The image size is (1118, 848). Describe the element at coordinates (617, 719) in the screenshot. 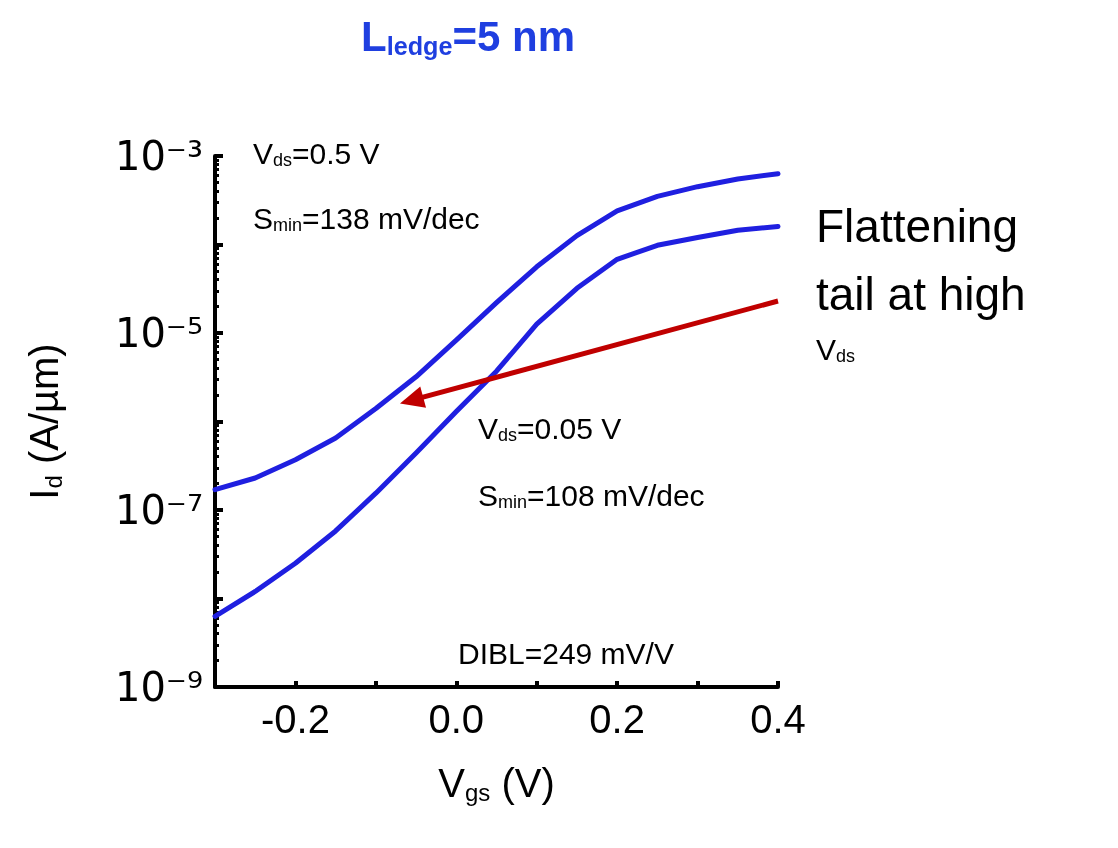

I see `x-tick-label: 0.2` at that location.